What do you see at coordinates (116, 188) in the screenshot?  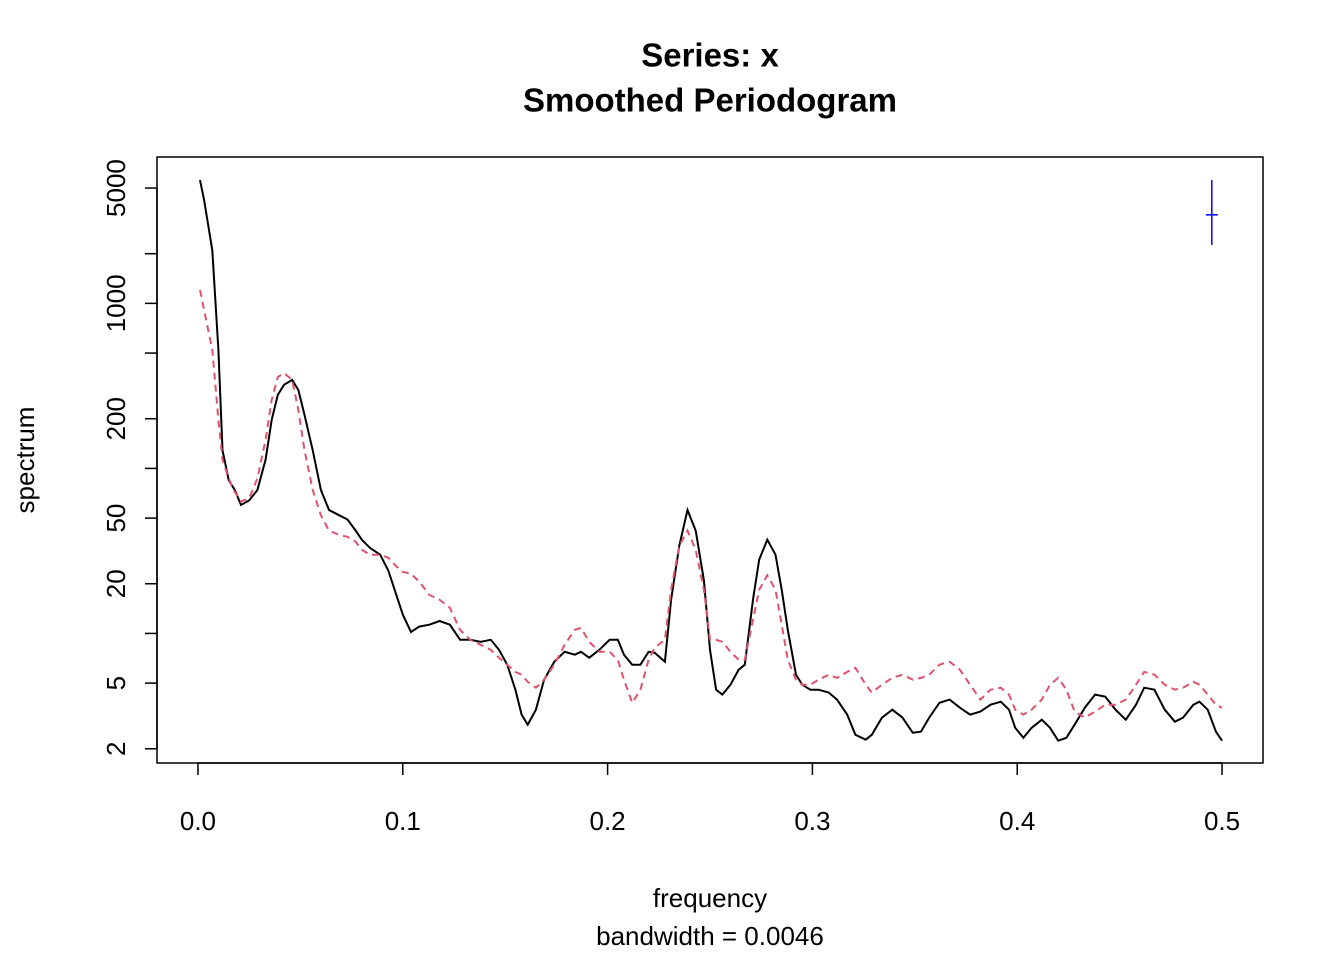 I see `y-tick-label: 5000` at bounding box center [116, 188].